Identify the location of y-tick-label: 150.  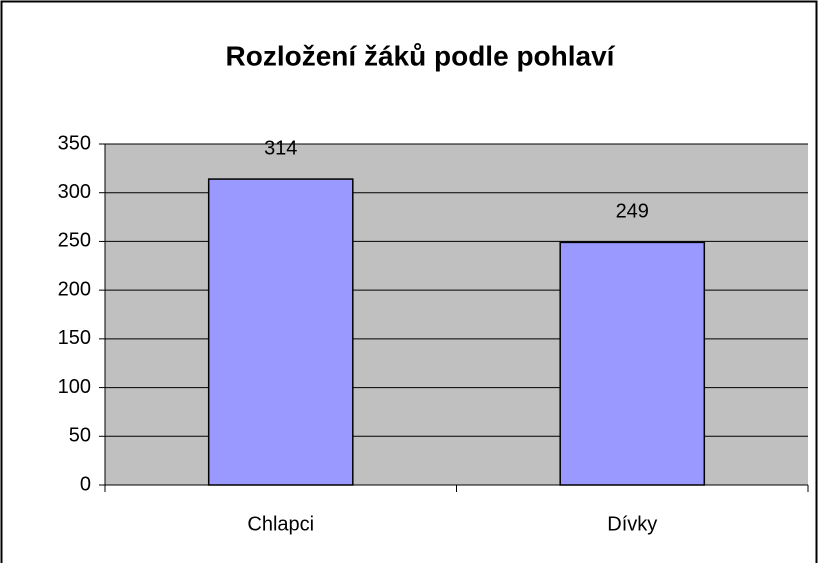
(74, 338).